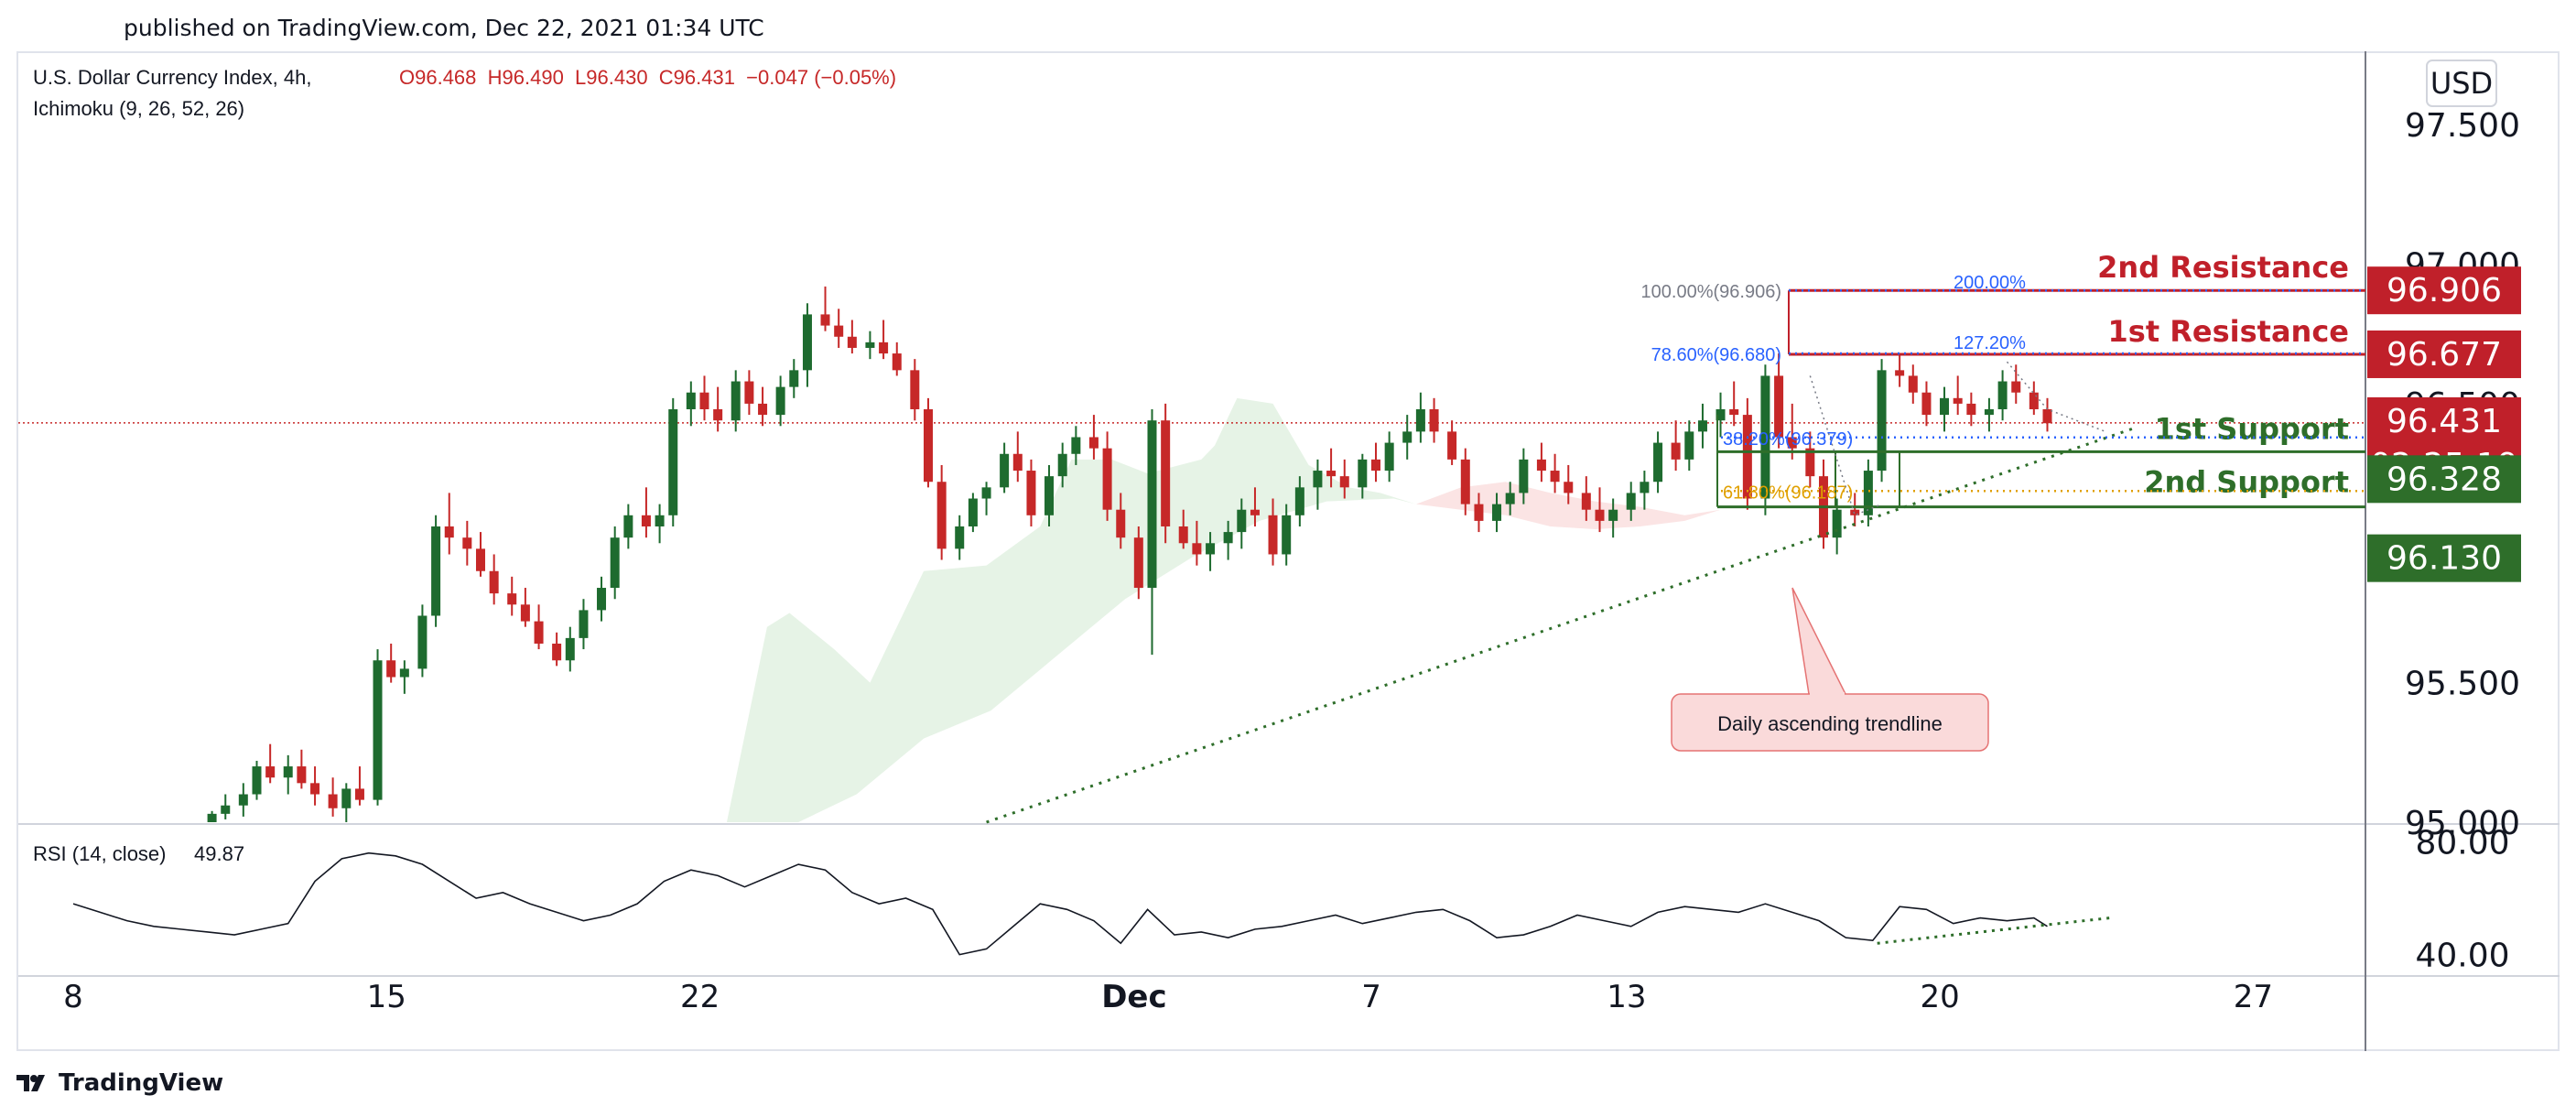  Describe the element at coordinates (2463, 823) in the screenshot. I see `price-tick: 95.000` at that location.